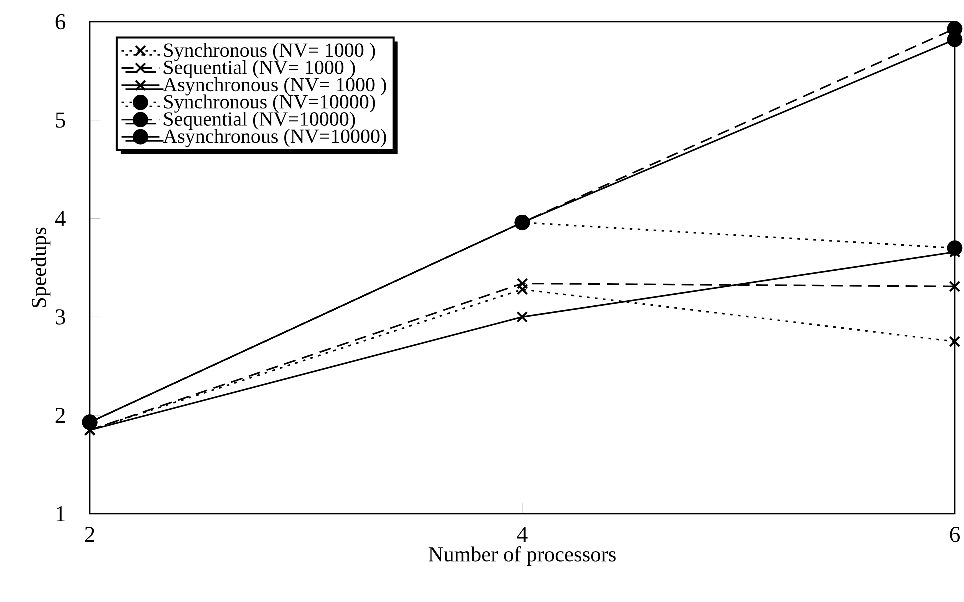  What do you see at coordinates (61, 120) in the screenshot?
I see `y-tick-label: 5` at bounding box center [61, 120].